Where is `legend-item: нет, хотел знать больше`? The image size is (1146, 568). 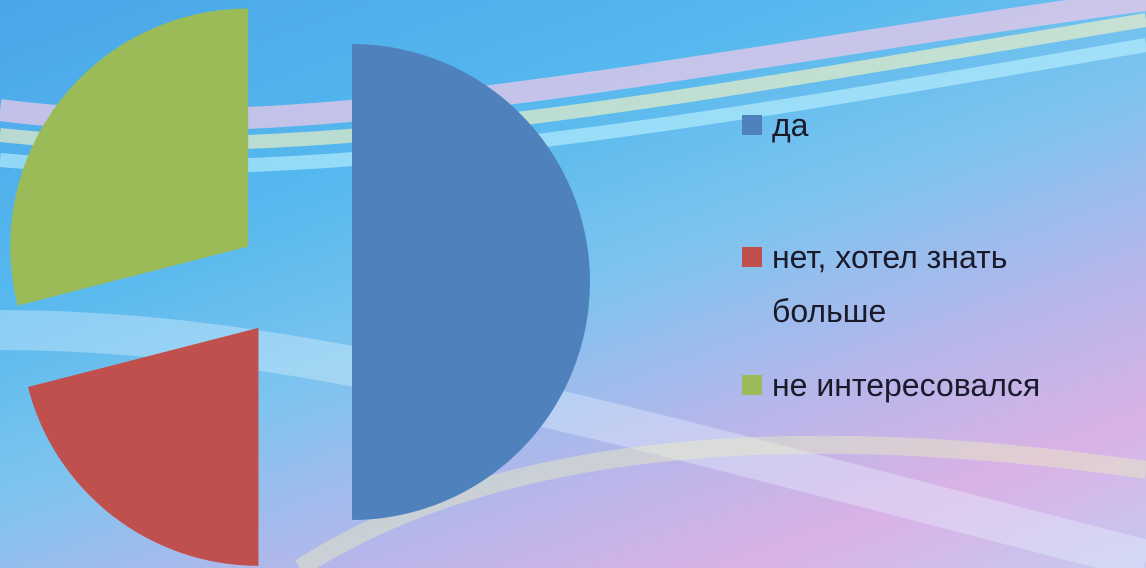 legend-item: нет, хотел знать больше is located at coordinates (921, 284).